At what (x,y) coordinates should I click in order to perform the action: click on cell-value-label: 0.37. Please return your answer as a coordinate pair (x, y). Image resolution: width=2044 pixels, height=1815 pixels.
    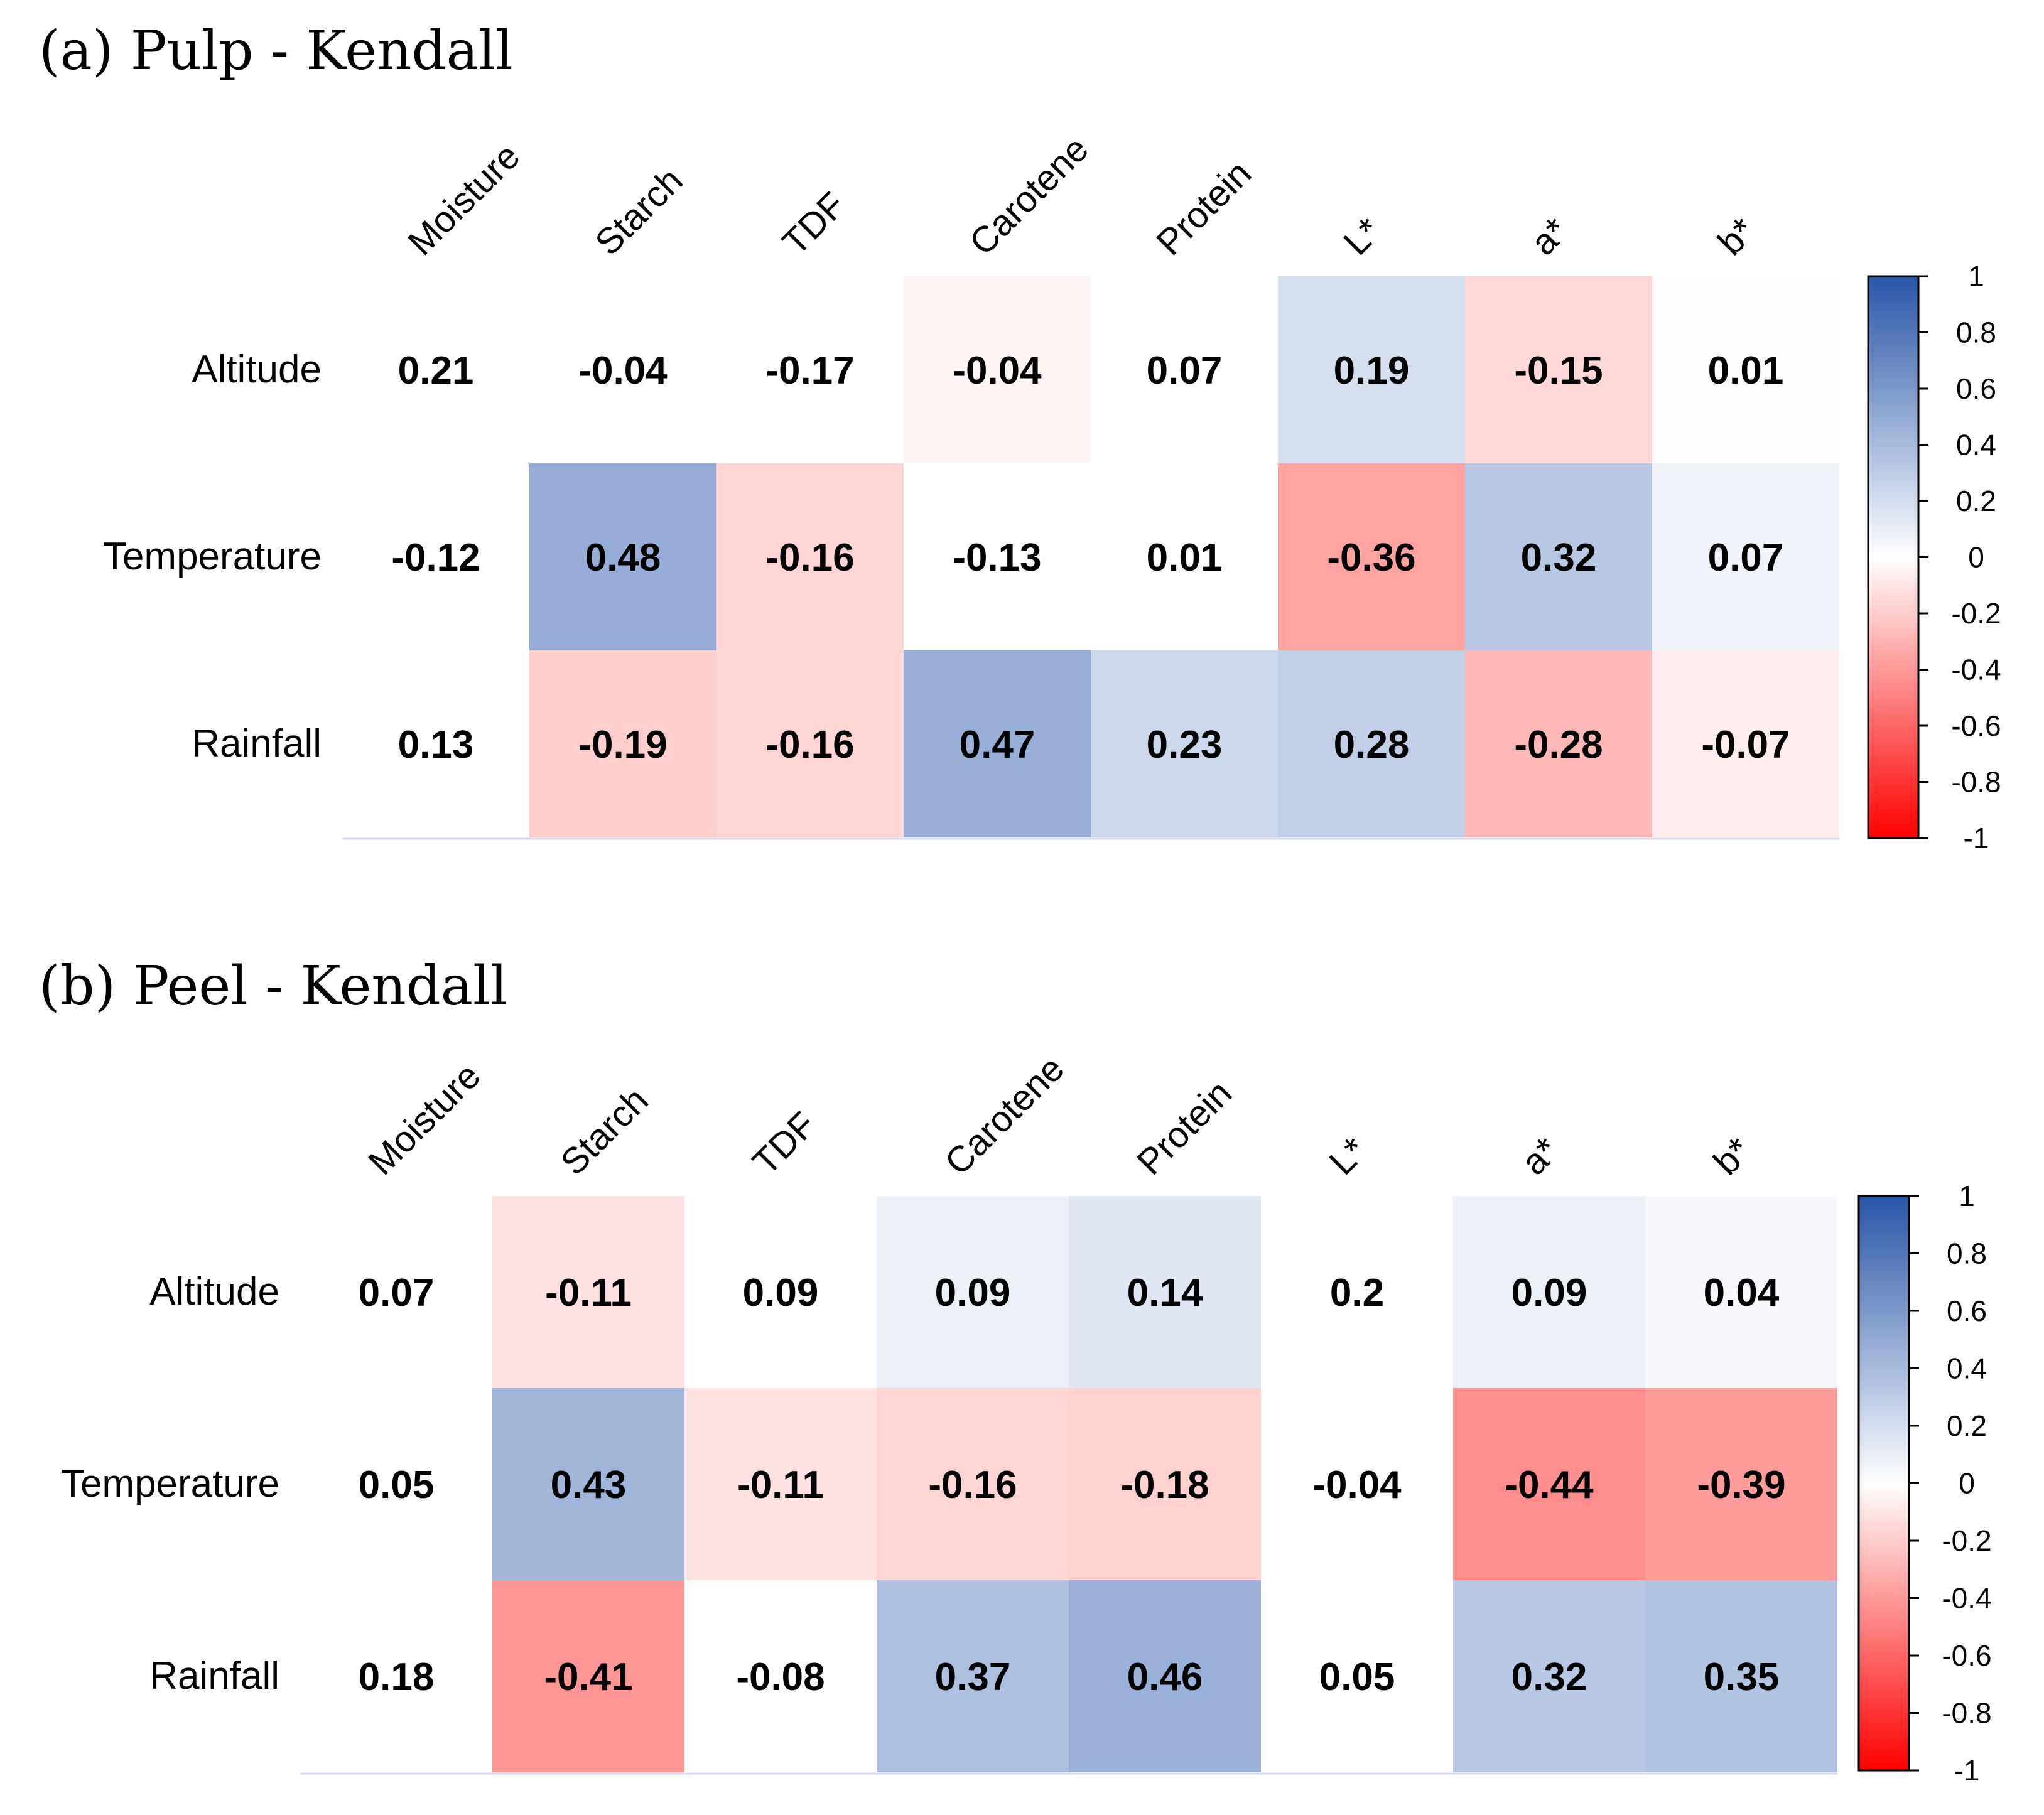
    Looking at the image, I should click on (973, 1677).